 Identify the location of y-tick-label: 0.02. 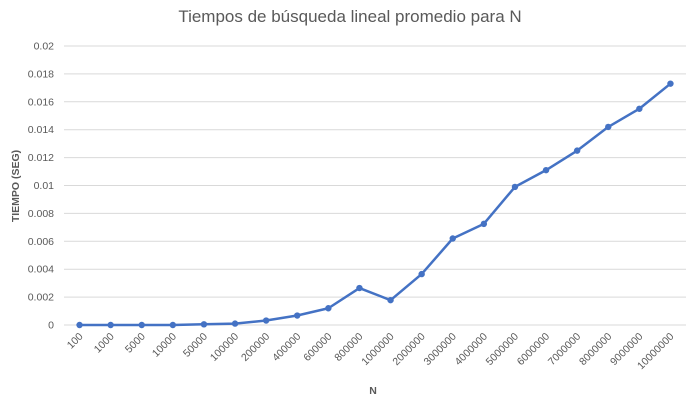
(44, 47).